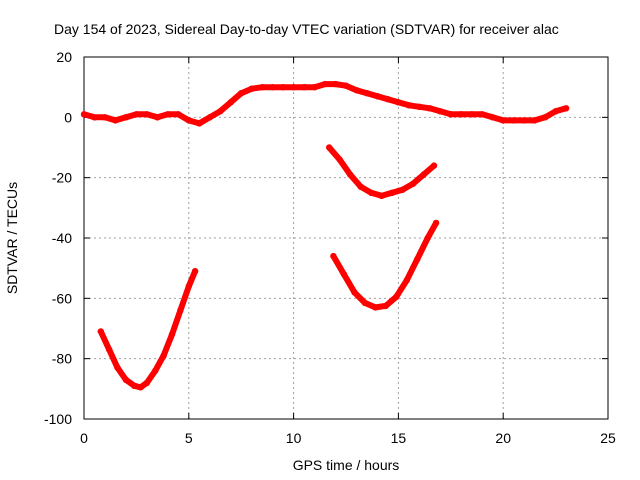 The width and height of the screenshot is (640, 480). What do you see at coordinates (58, 419) in the screenshot?
I see `y-tick-label: -100` at bounding box center [58, 419].